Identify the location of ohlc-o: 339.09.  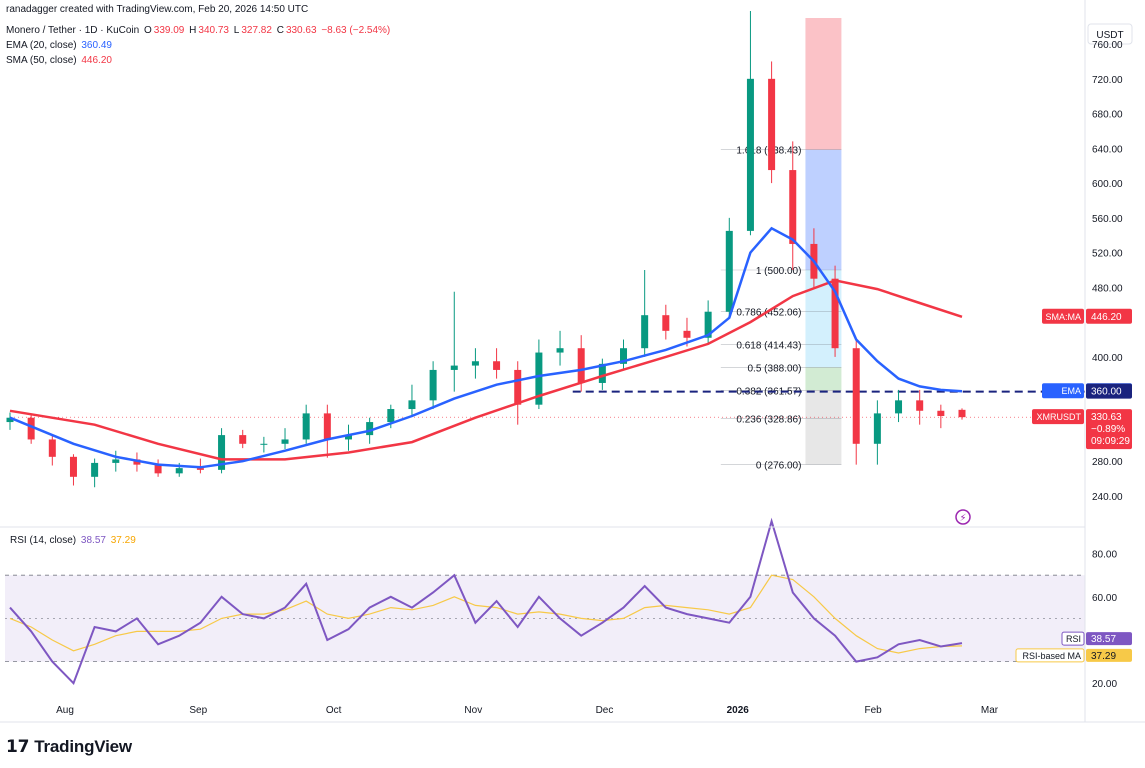
(169, 30).